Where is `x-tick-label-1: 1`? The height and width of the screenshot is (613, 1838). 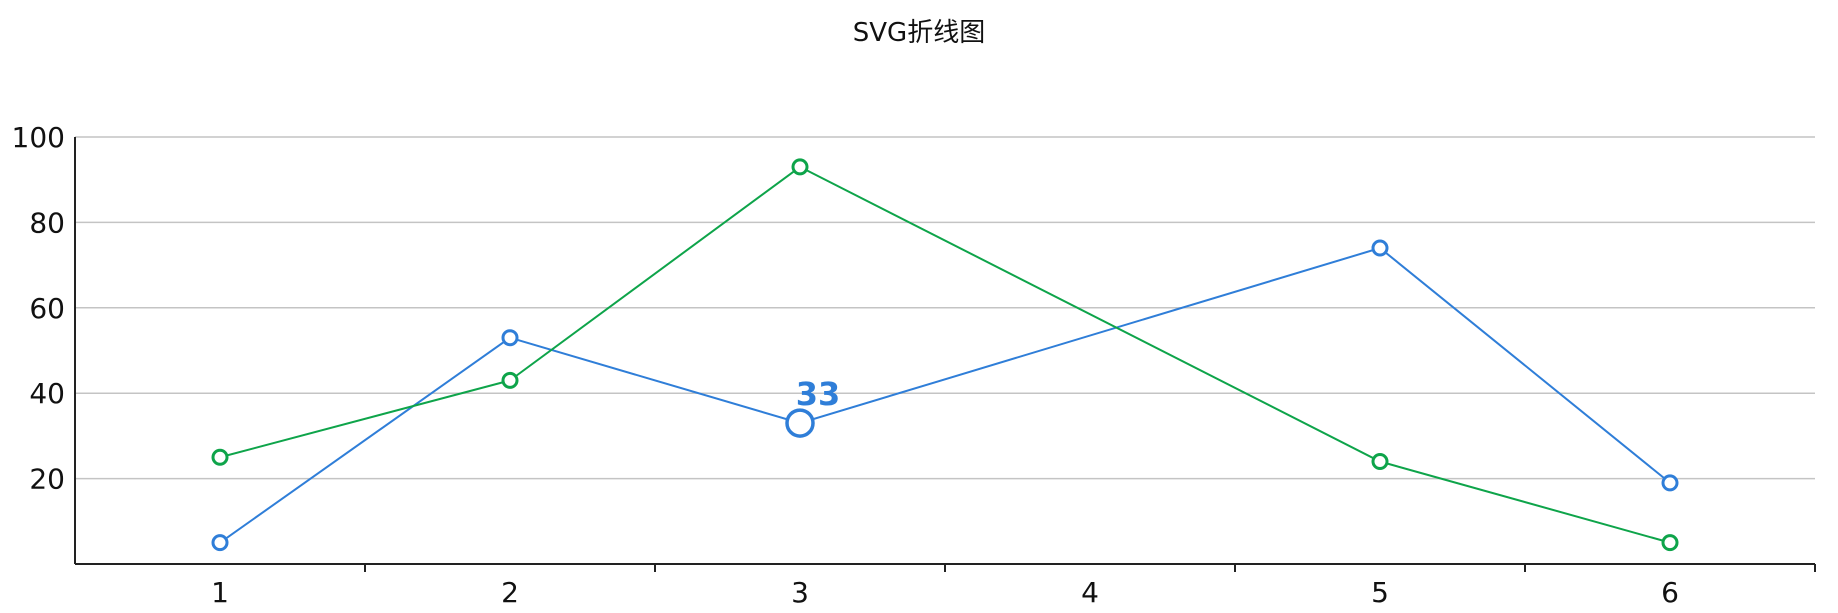 x-tick-label-1: 1 is located at coordinates (220, 592).